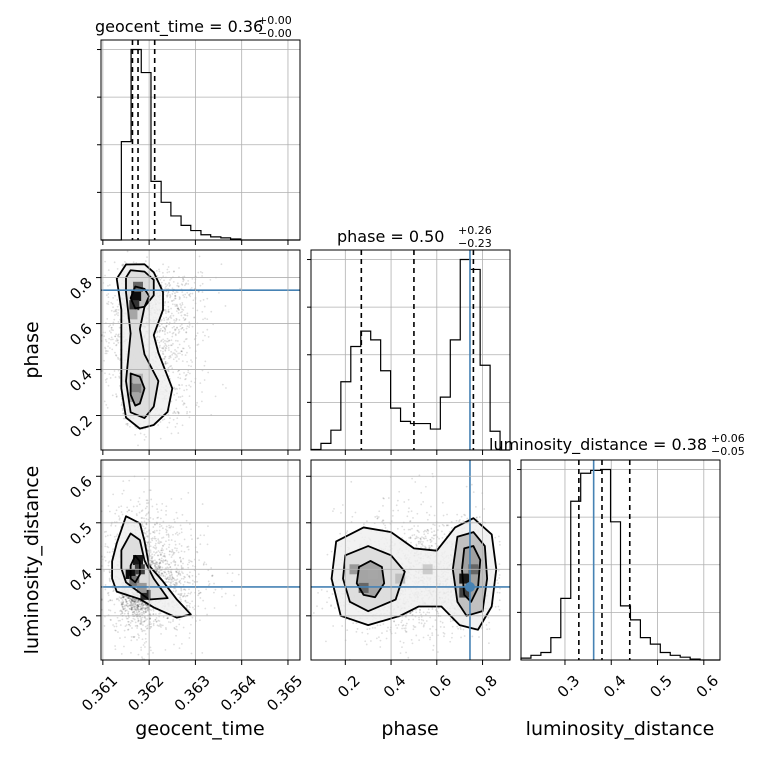 The image size is (760, 760). I want to click on xtick-label-luminosity-distance: 0.4, so click(615, 687).